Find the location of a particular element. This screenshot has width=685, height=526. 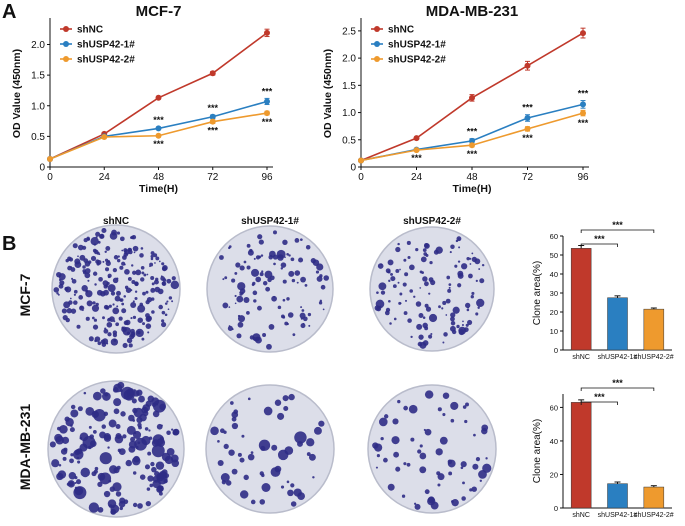

y-tick-label: 2.0 is located at coordinates (349, 59).